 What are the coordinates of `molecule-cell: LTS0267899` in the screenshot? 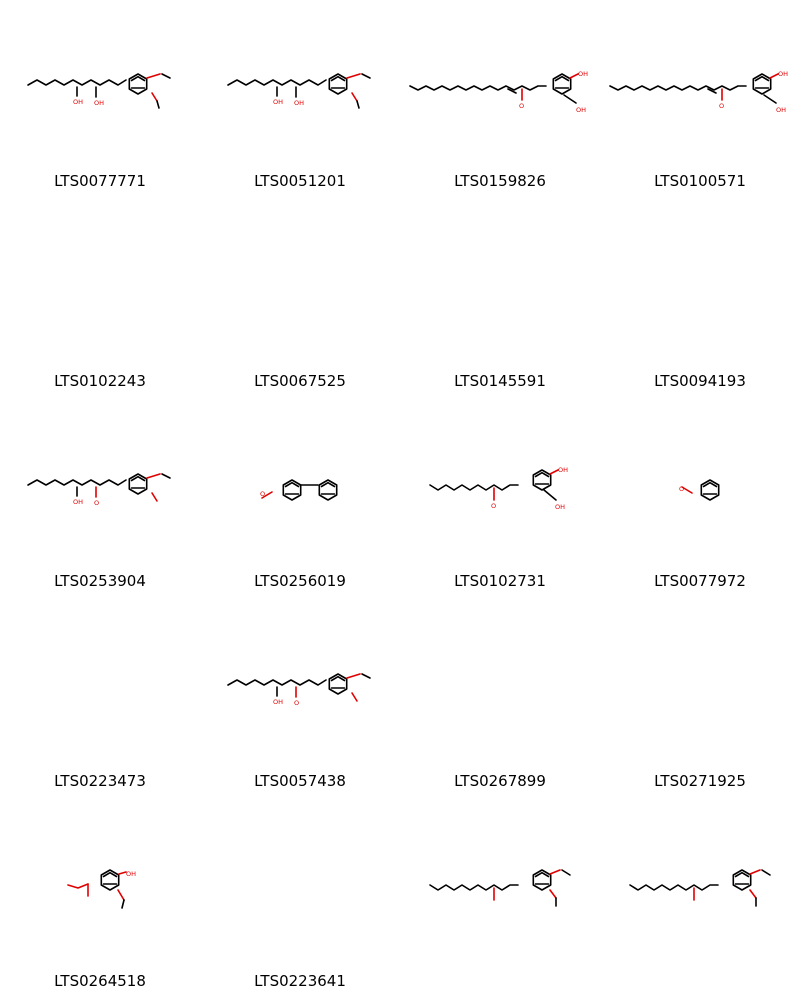 It's located at (500, 700).